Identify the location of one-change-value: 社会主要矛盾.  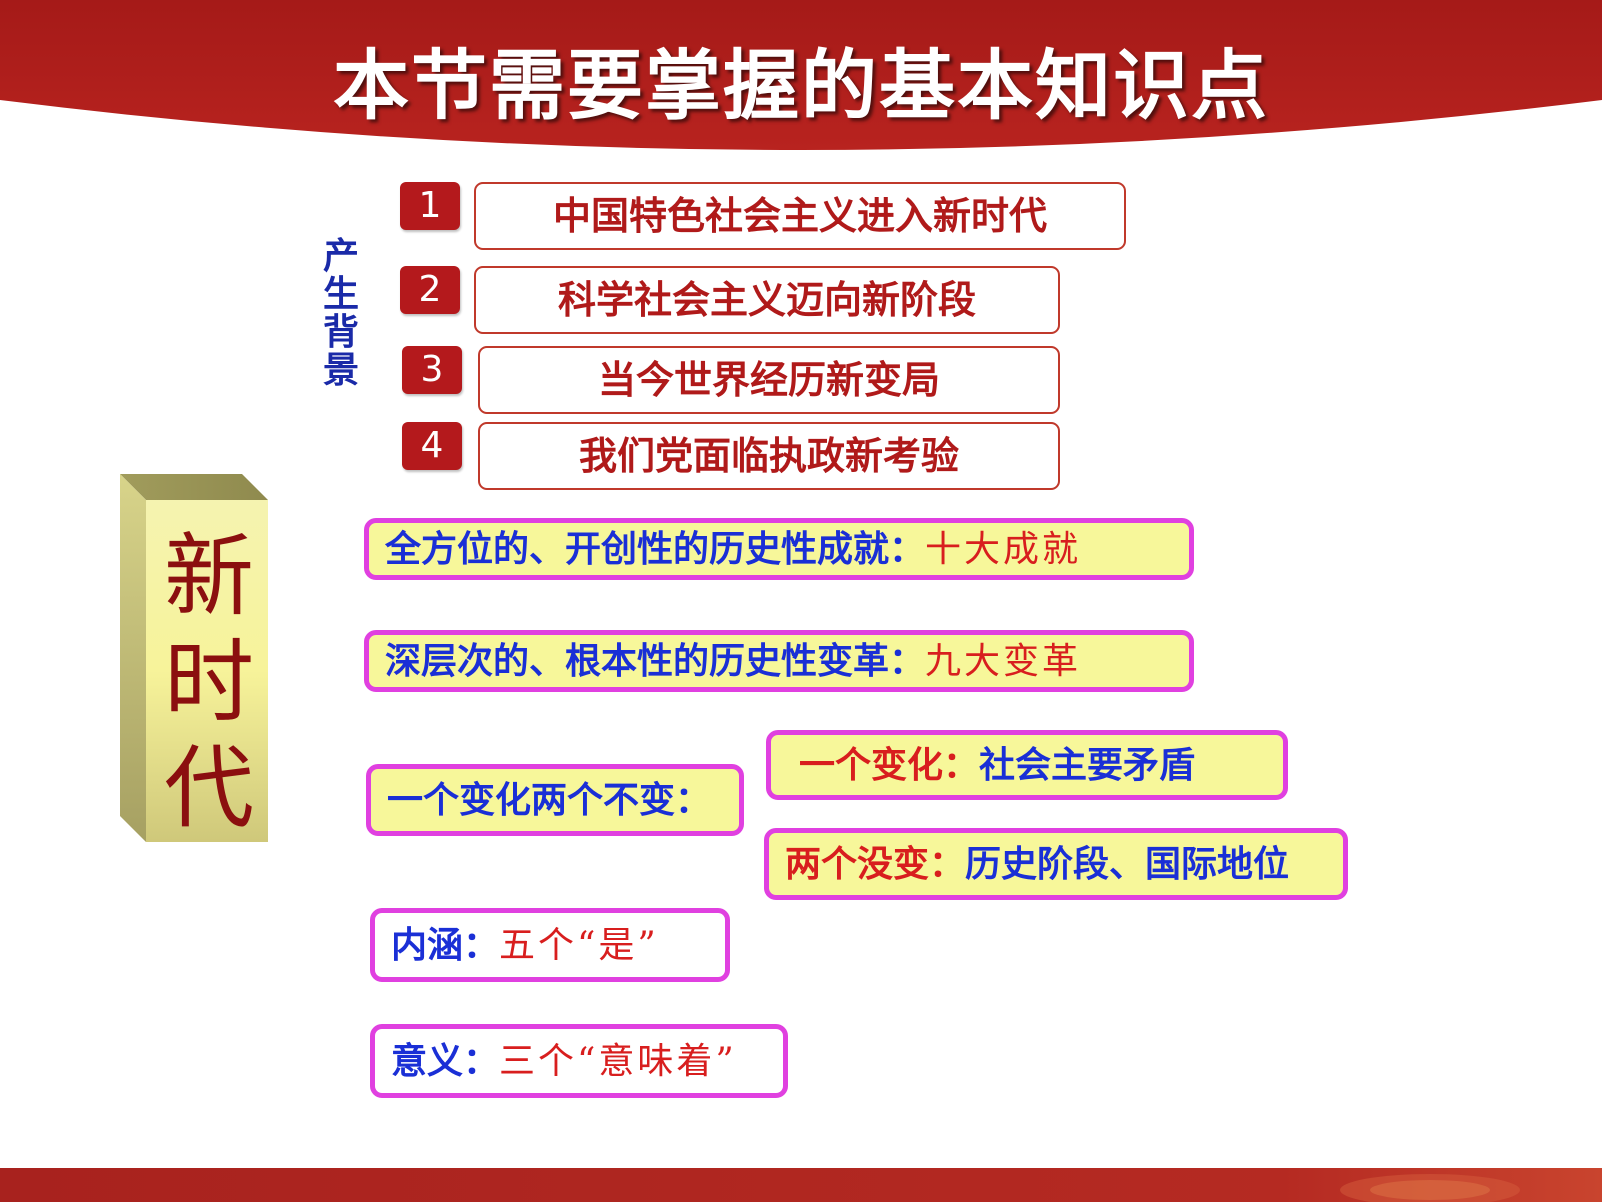
(1087, 765).